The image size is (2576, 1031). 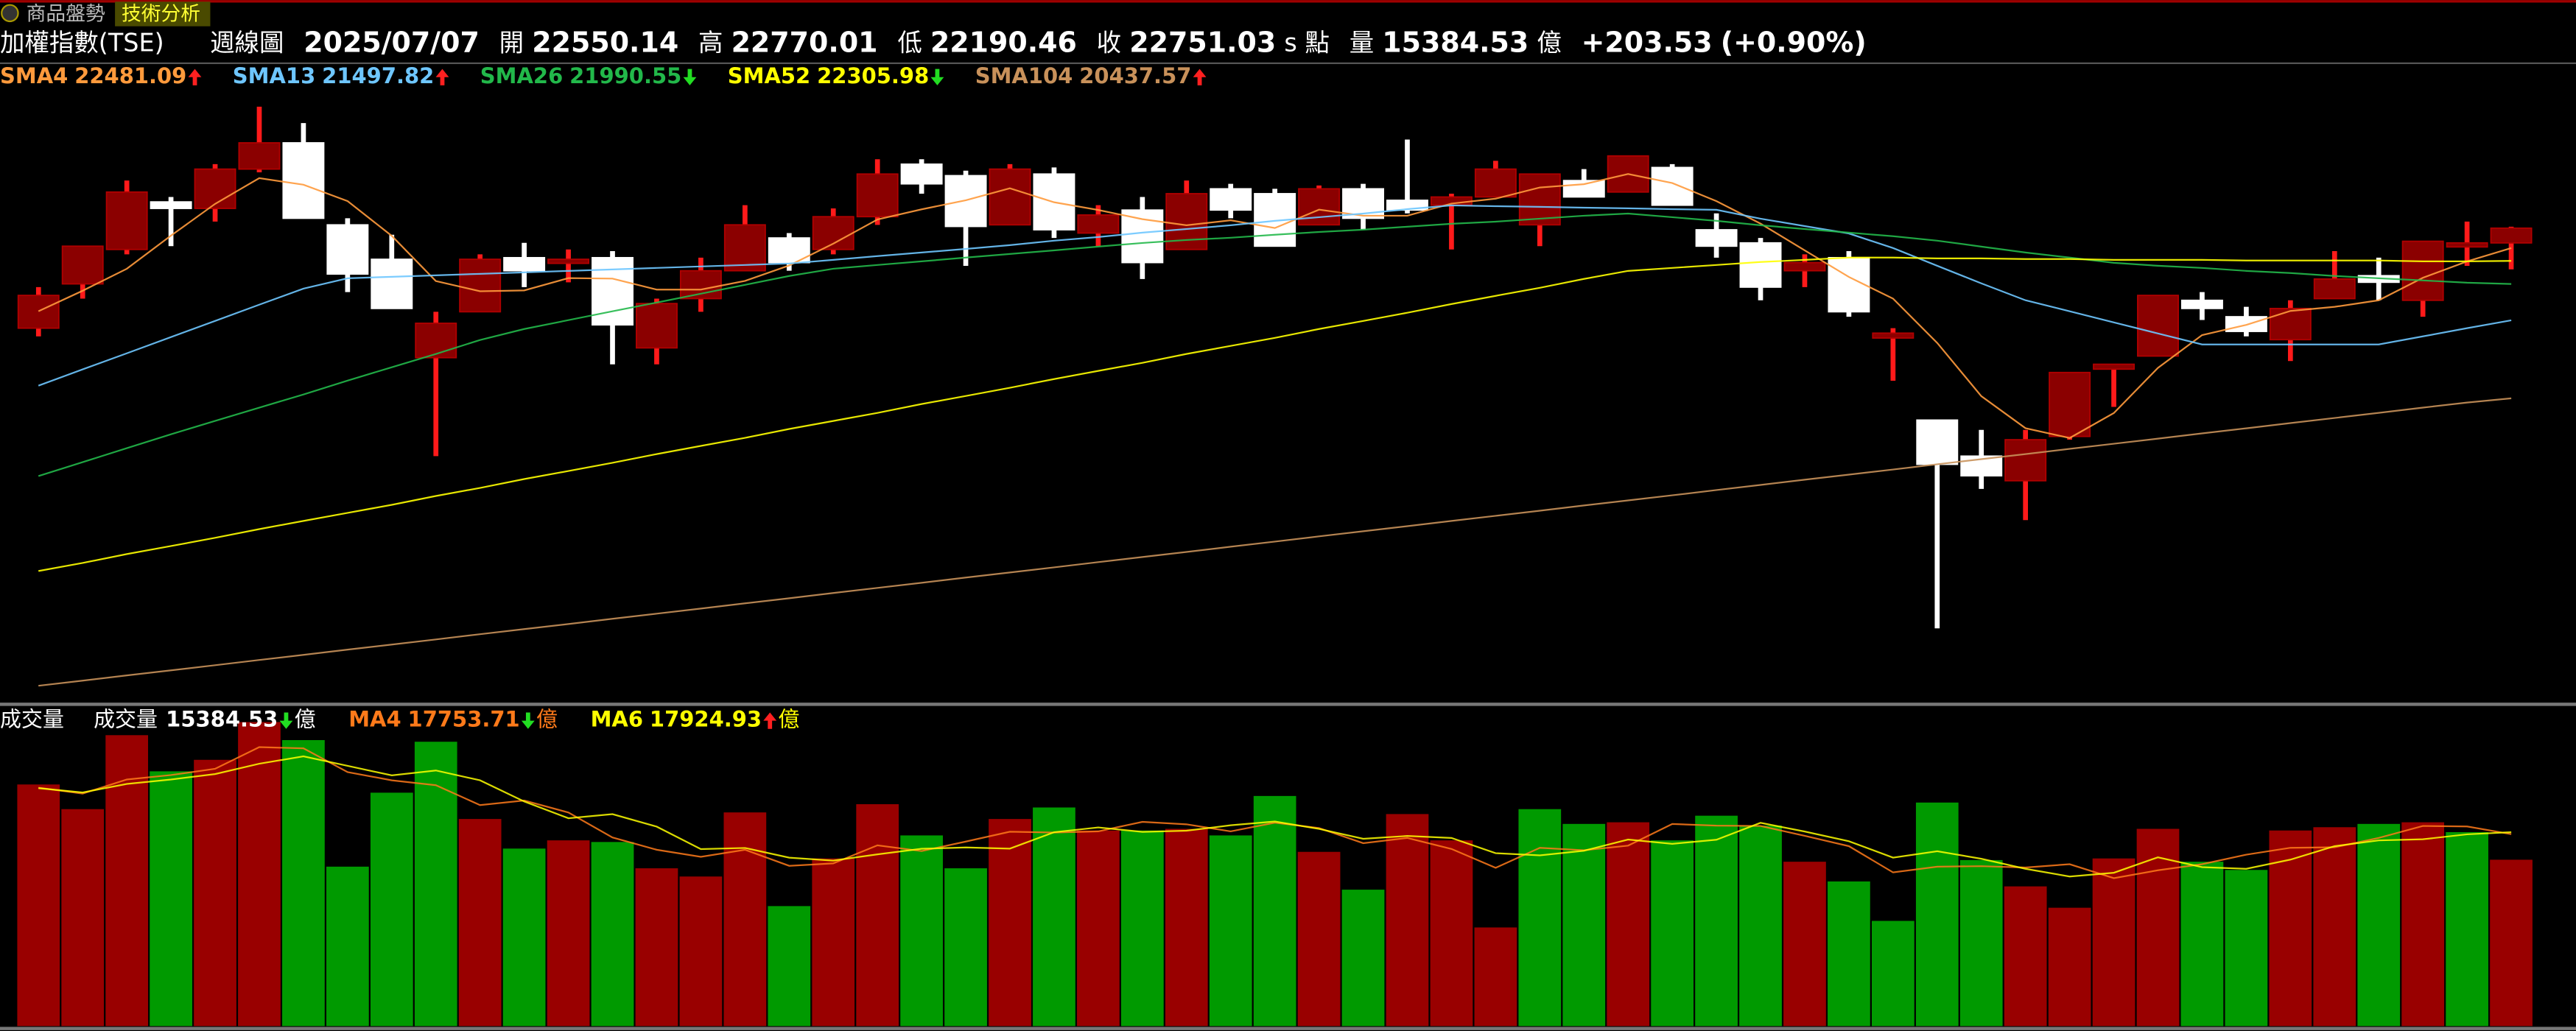 I want to click on legend-name: SMA13, so click(x=274, y=75).